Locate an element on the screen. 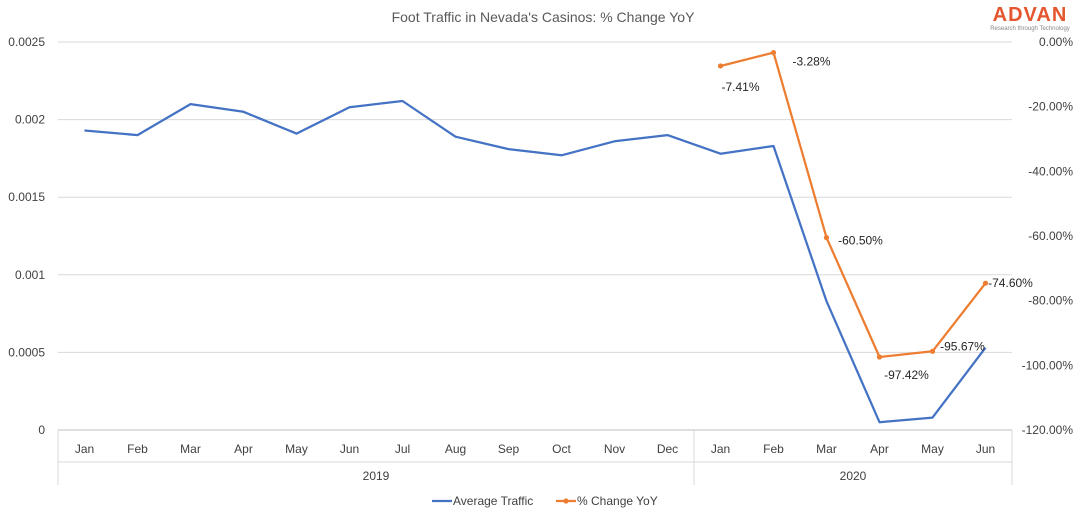 Image resolution: width=1086 pixels, height=525 pixels. left-axis-tick-label: 0.0025 is located at coordinates (26, 42).